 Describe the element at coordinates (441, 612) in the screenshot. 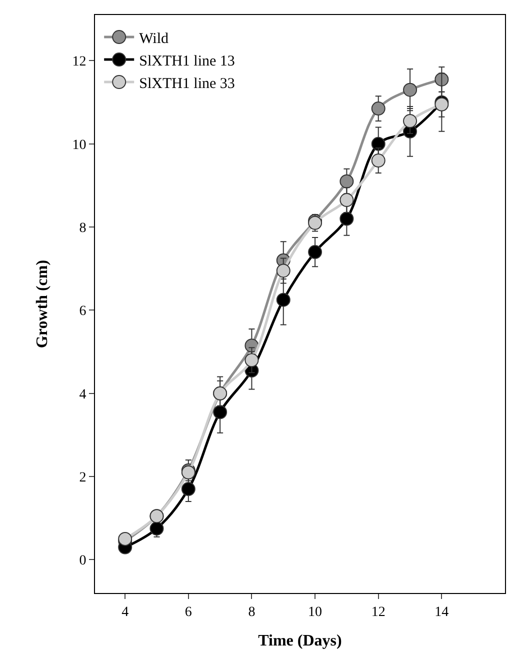

I see `x-tick-label: 14` at that location.